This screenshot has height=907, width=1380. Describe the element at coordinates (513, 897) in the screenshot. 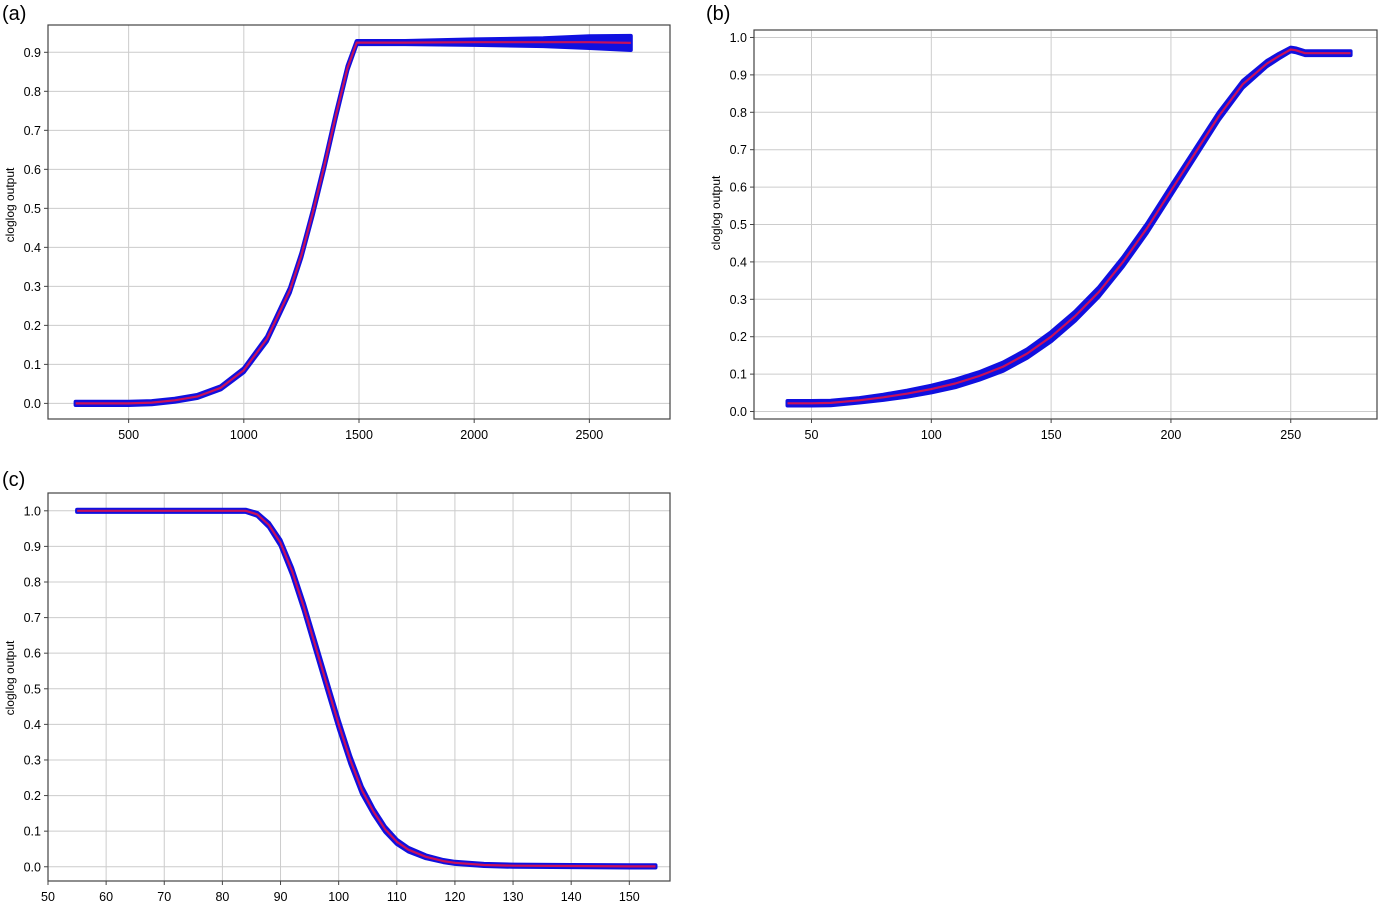

I see `x-tick-label: 130` at that location.